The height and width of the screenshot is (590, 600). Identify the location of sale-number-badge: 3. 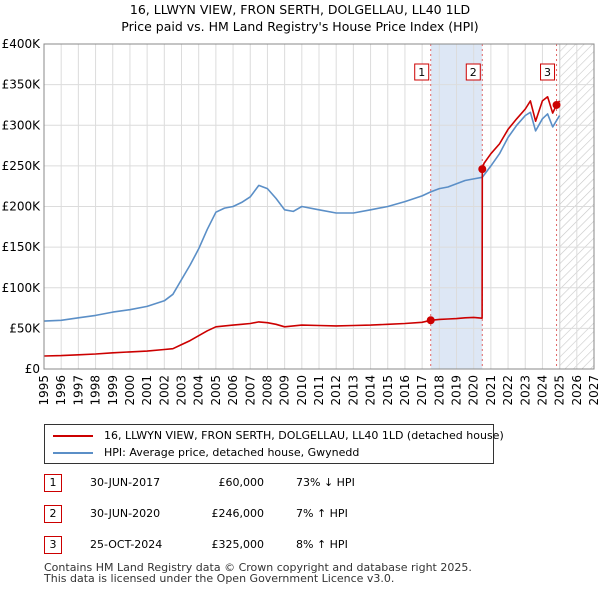
(53, 545).